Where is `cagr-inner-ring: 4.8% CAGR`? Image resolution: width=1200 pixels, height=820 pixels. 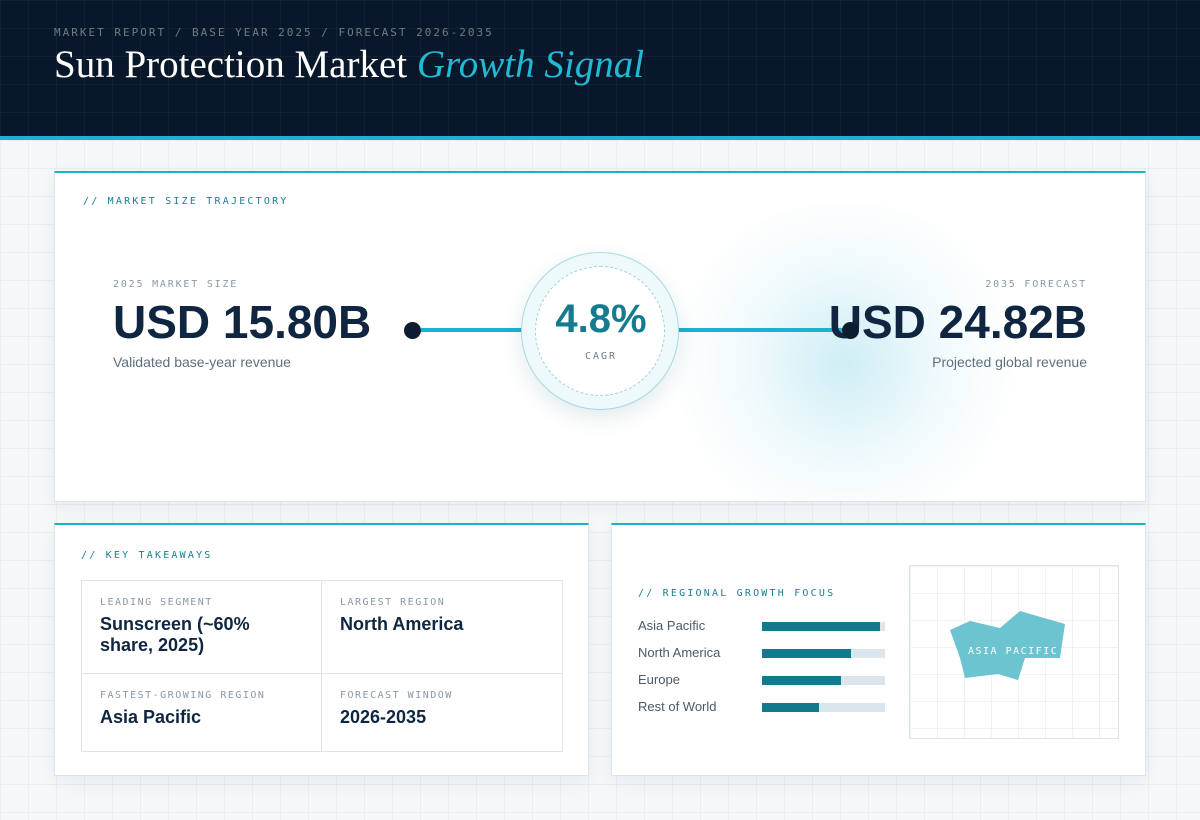
cagr-inner-ring: 4.8% CAGR is located at coordinates (600, 331).